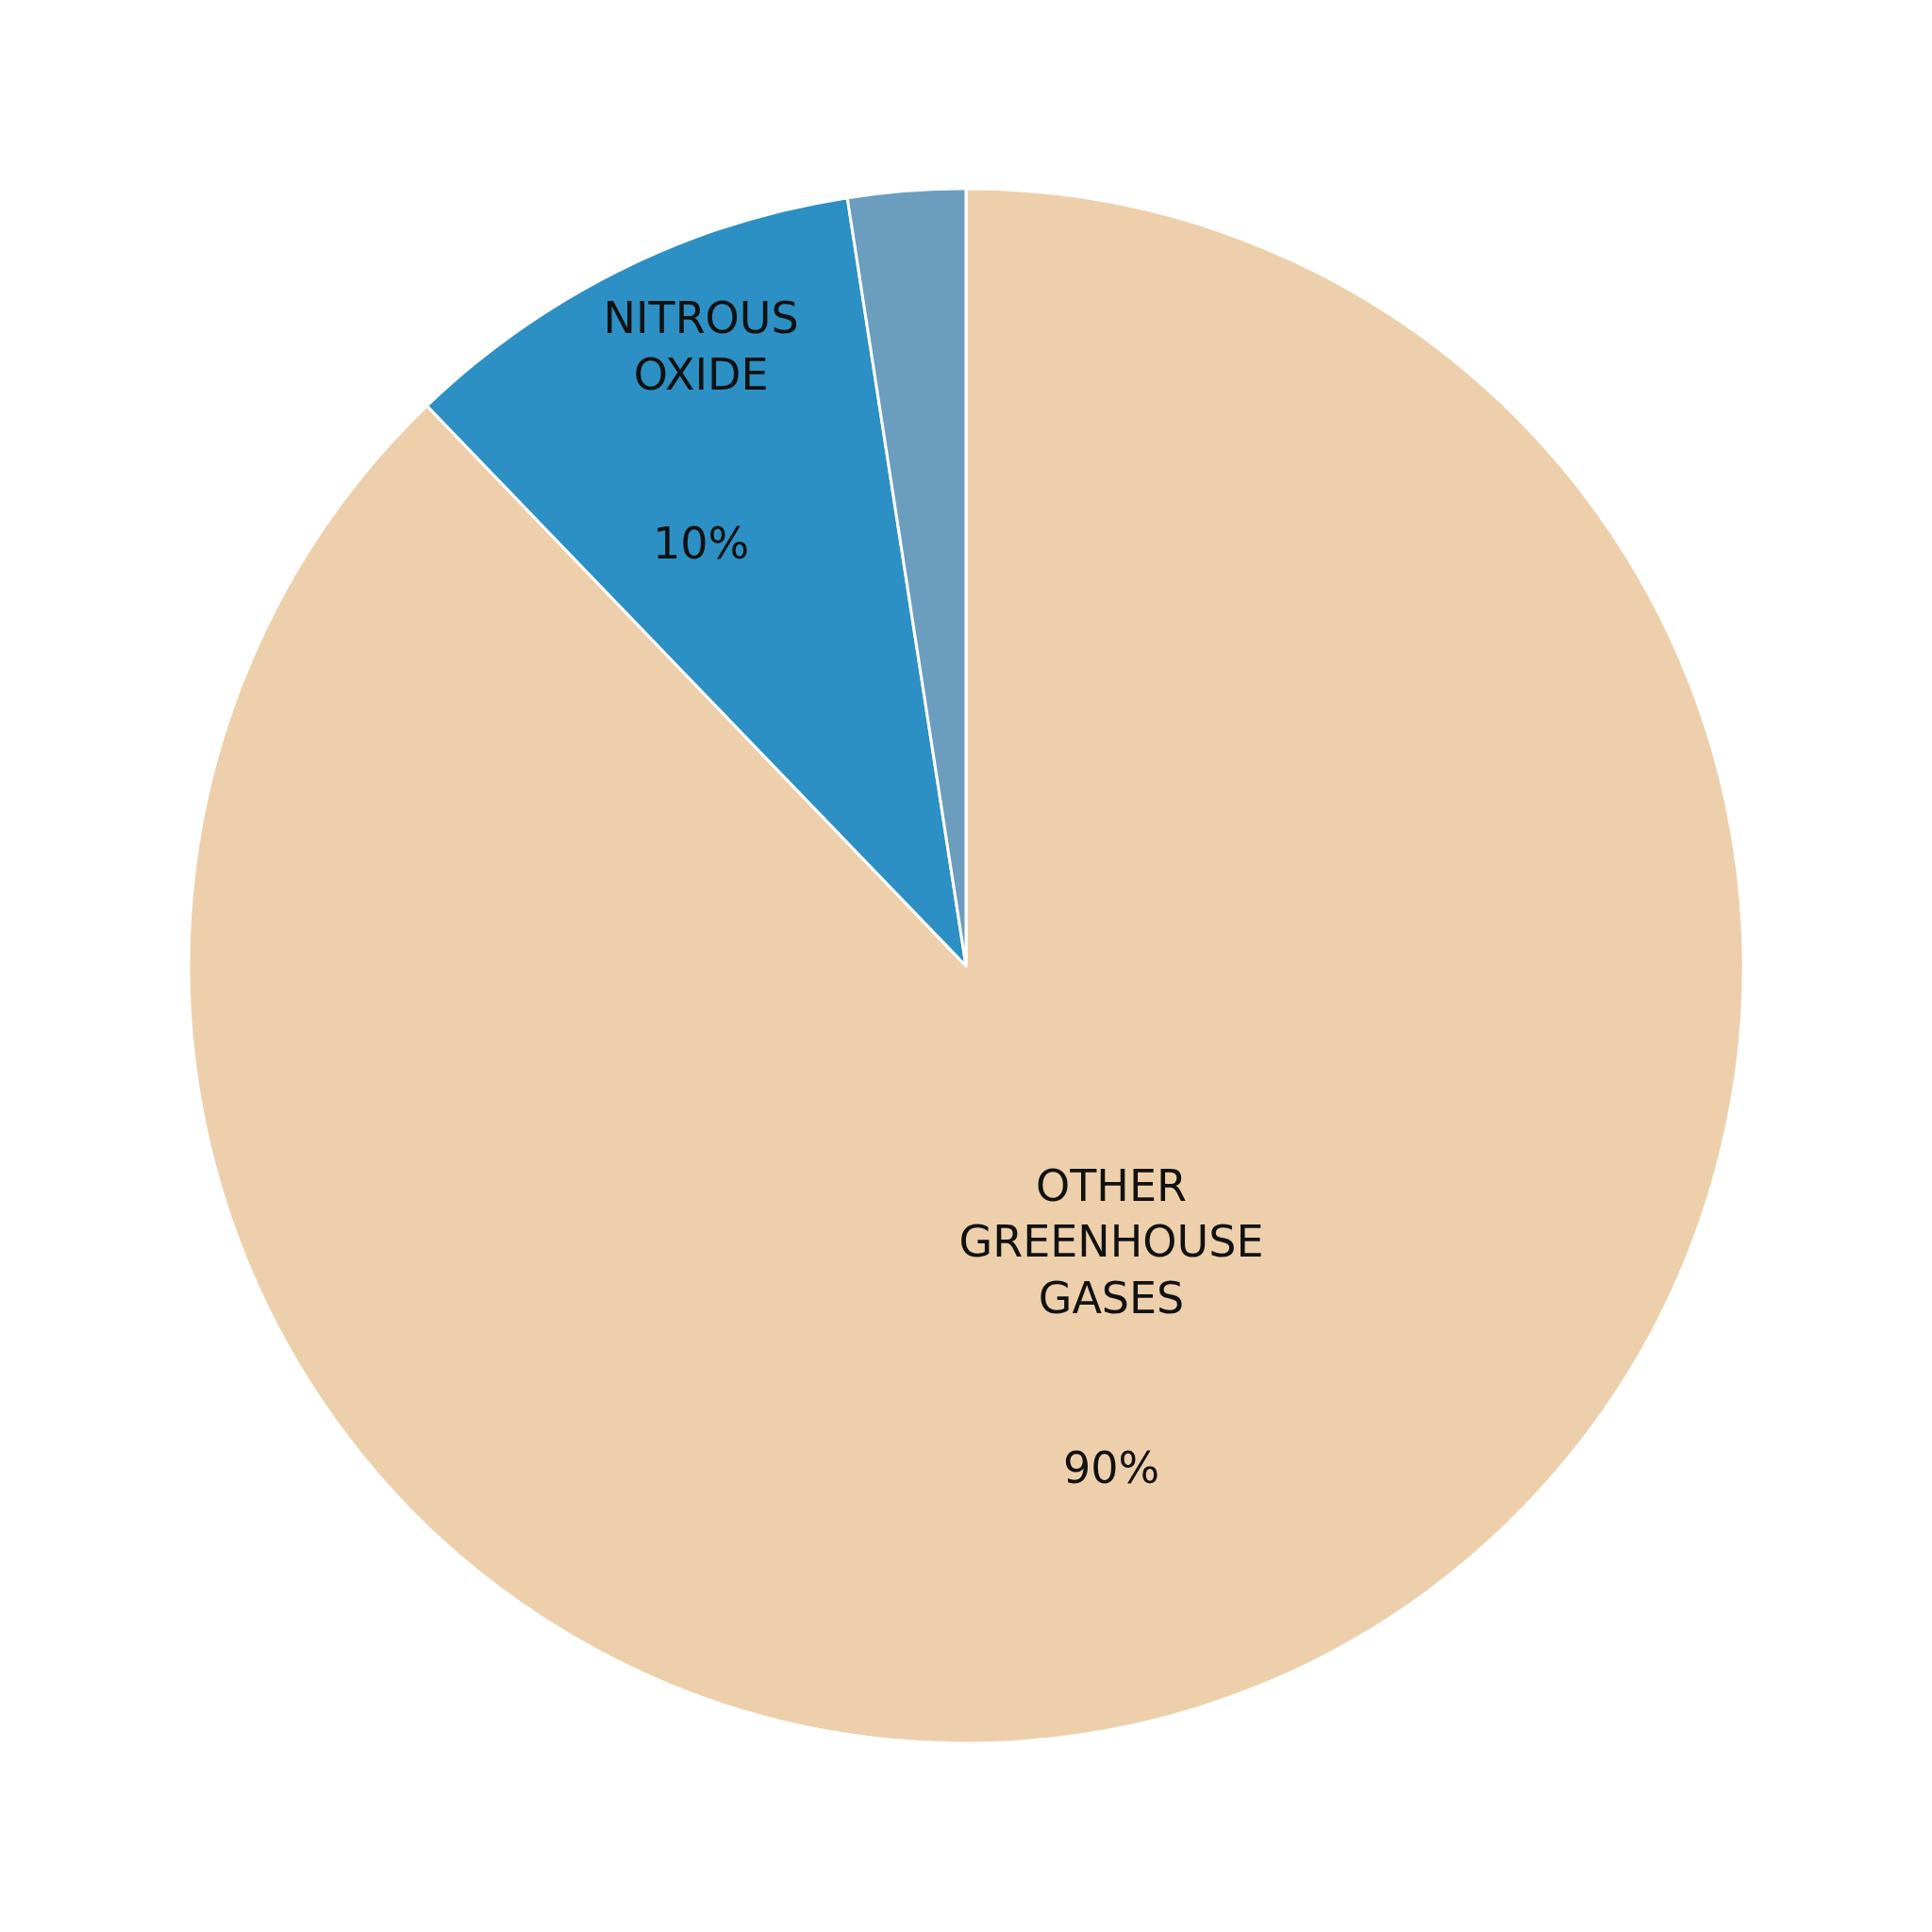  Describe the element at coordinates (1111, 1467) in the screenshot. I see `data-label: 90%` at that location.